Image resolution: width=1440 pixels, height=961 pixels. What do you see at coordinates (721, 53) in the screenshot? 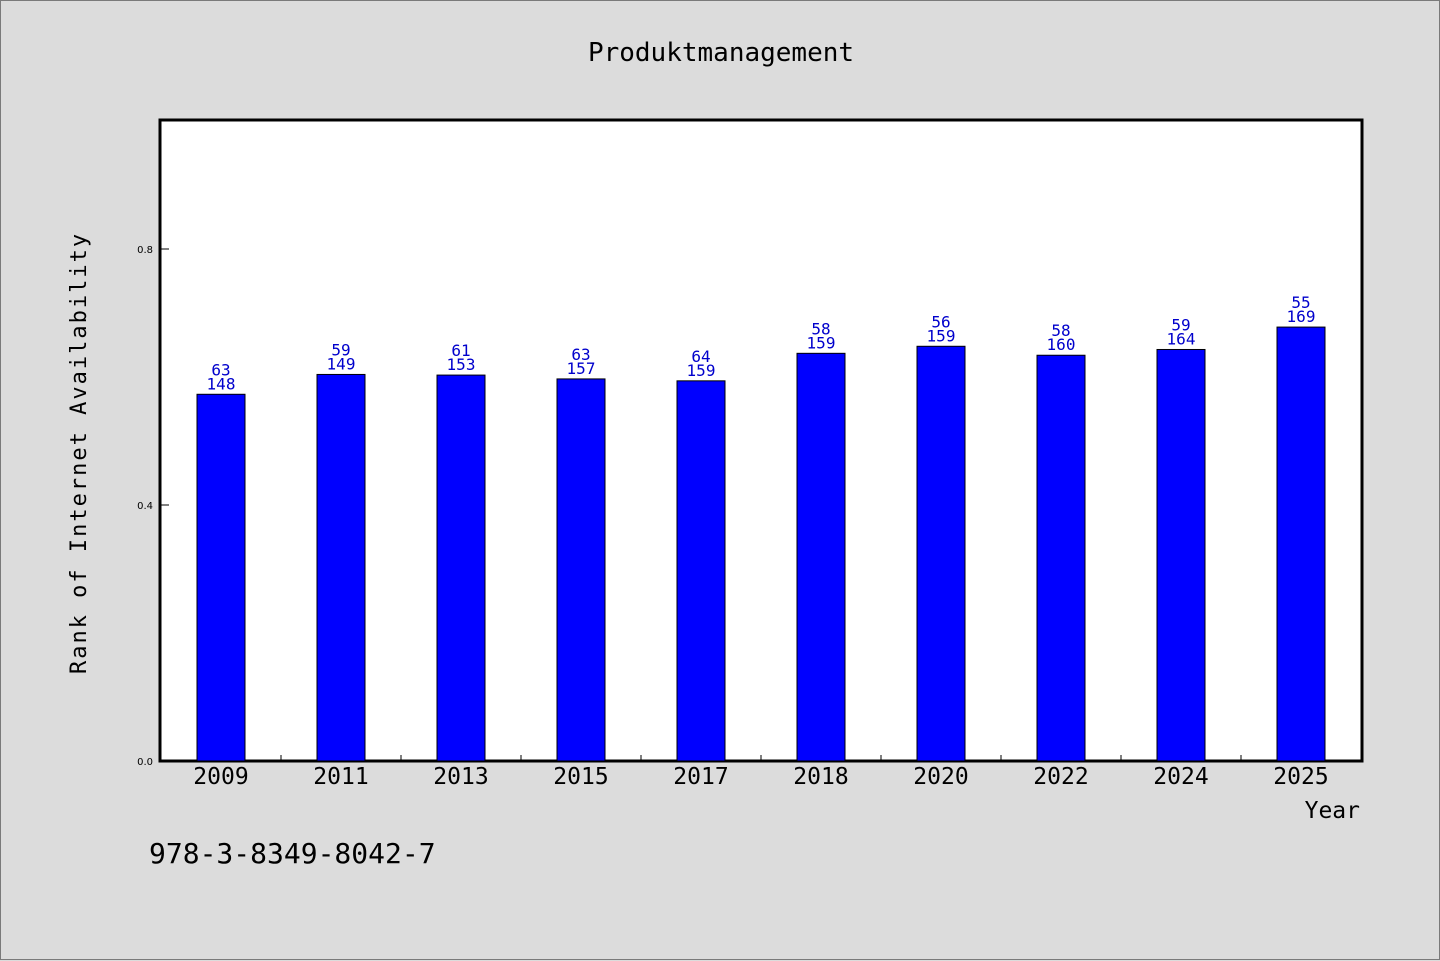
I see `chart-title: Produktmanagement` at bounding box center [721, 53].